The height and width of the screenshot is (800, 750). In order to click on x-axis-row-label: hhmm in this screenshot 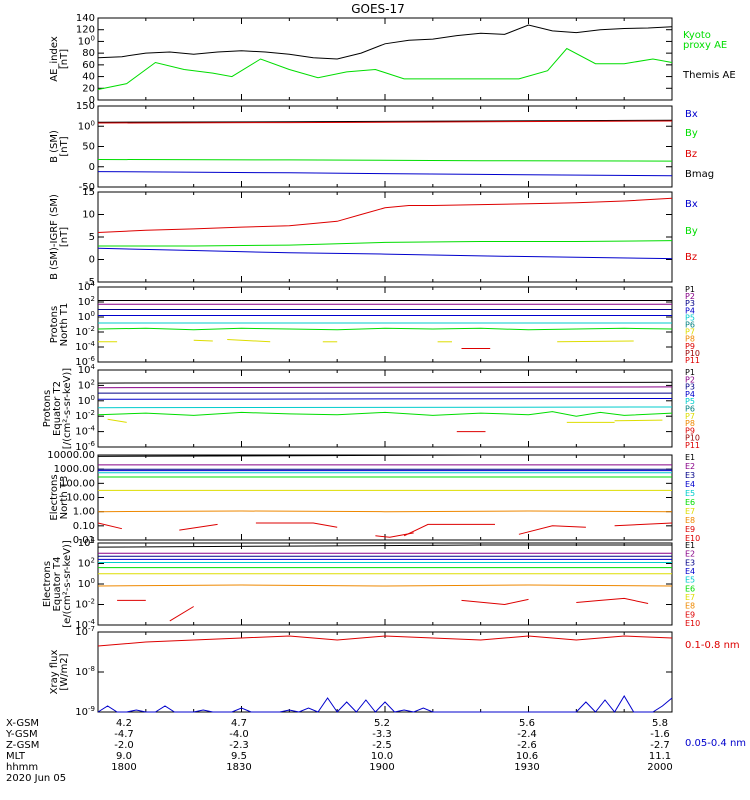, I will do `click(22, 767)`.